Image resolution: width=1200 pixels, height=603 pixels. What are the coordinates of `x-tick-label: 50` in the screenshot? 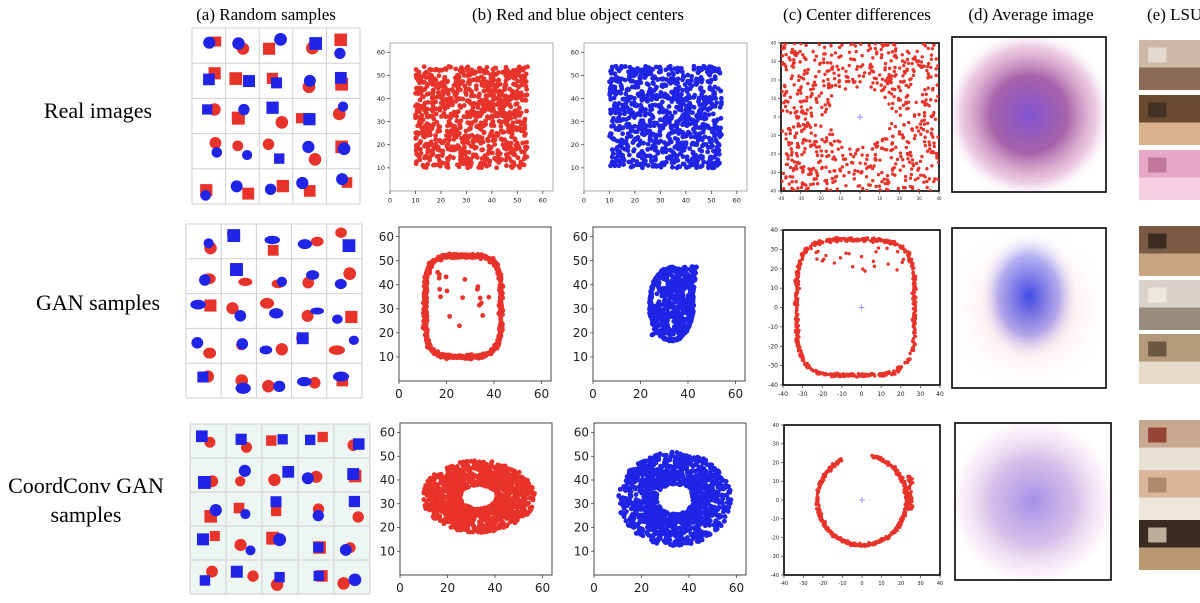 It's located at (517, 201).